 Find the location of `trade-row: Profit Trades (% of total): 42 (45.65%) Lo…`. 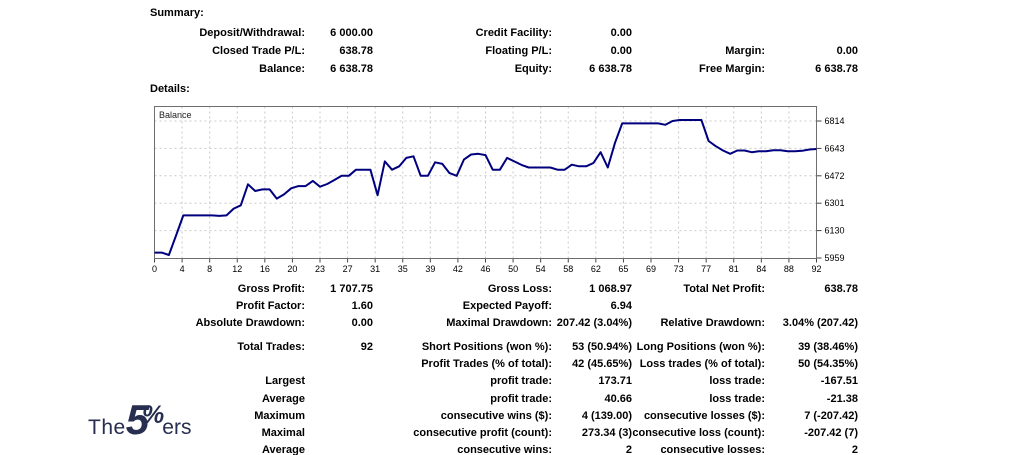

trade-row: Profit Trades (% of total): 42 (45.65%) Lo… is located at coordinates (504, 365).